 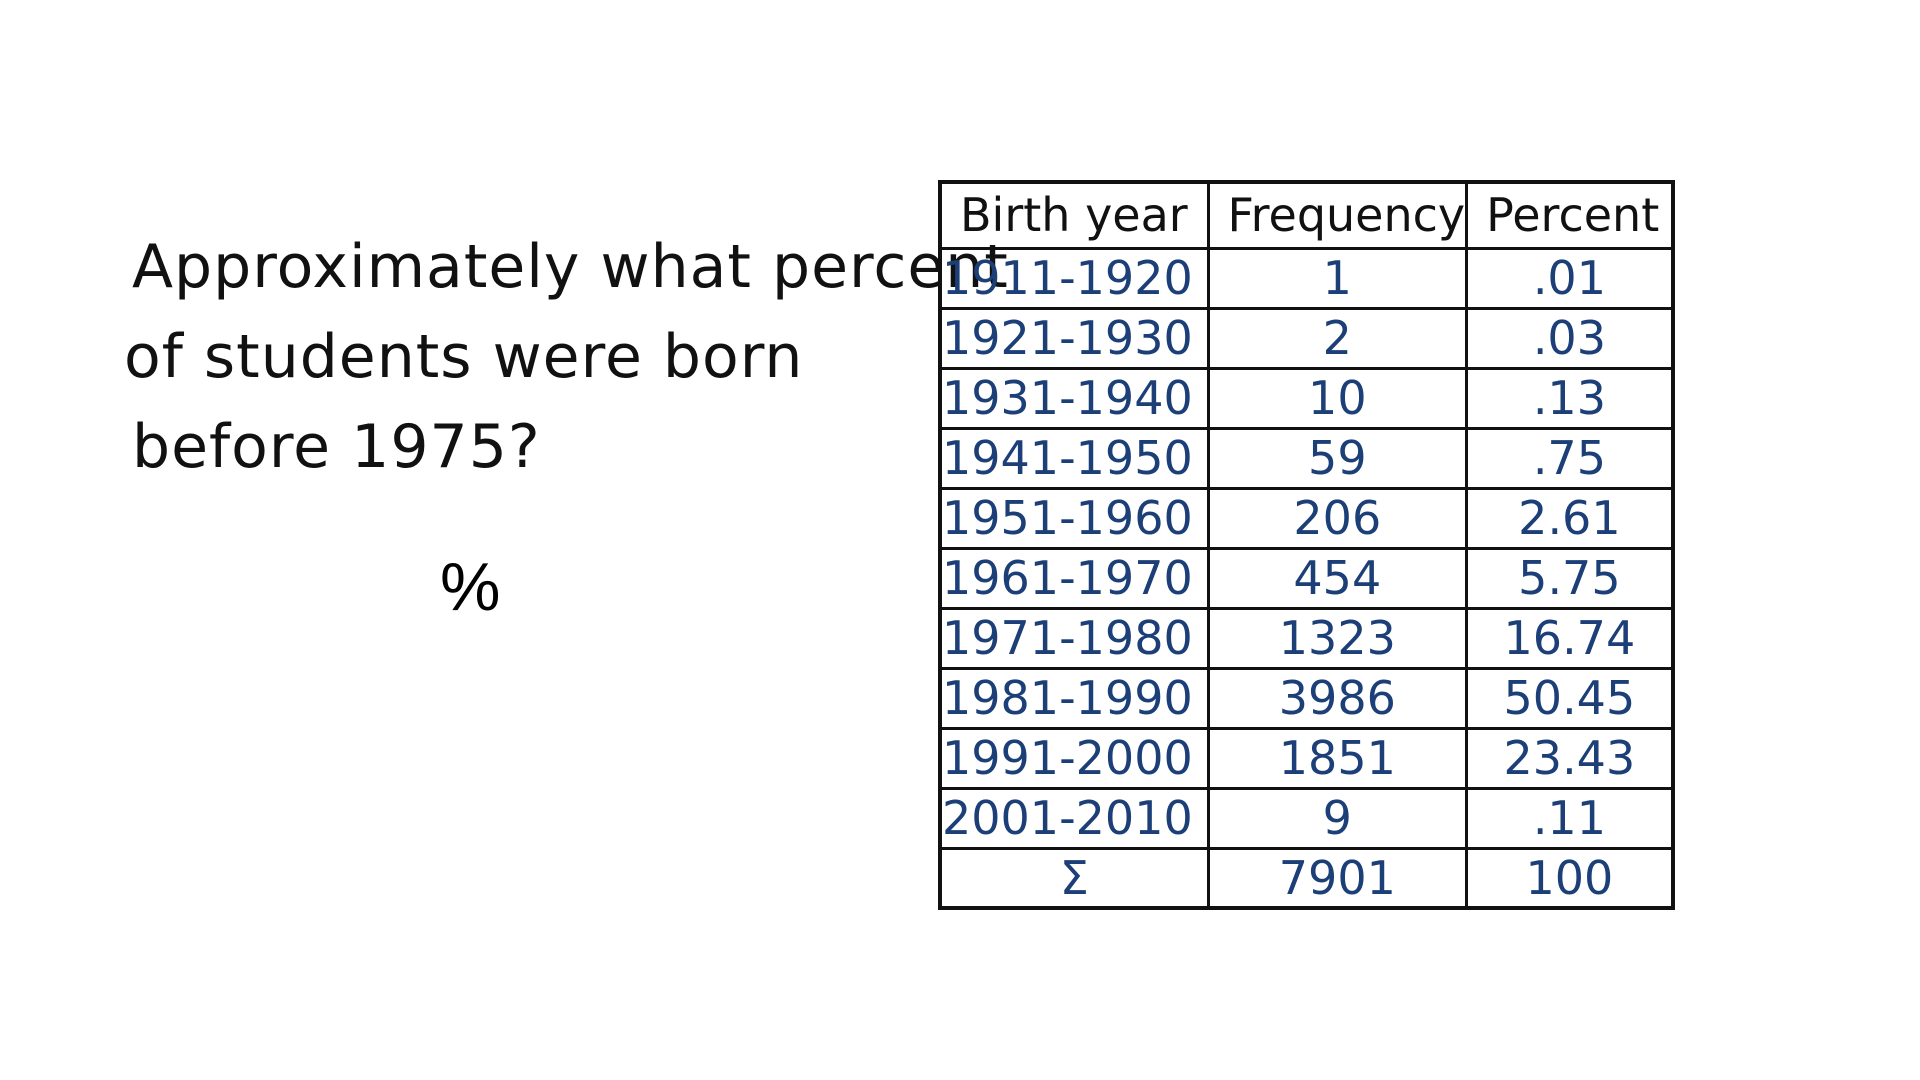 I want to click on cell-frequency: 3986, so click(x=1337, y=698).